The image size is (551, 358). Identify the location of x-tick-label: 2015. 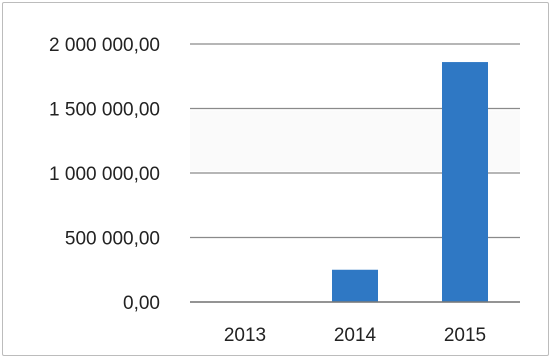
(465, 335).